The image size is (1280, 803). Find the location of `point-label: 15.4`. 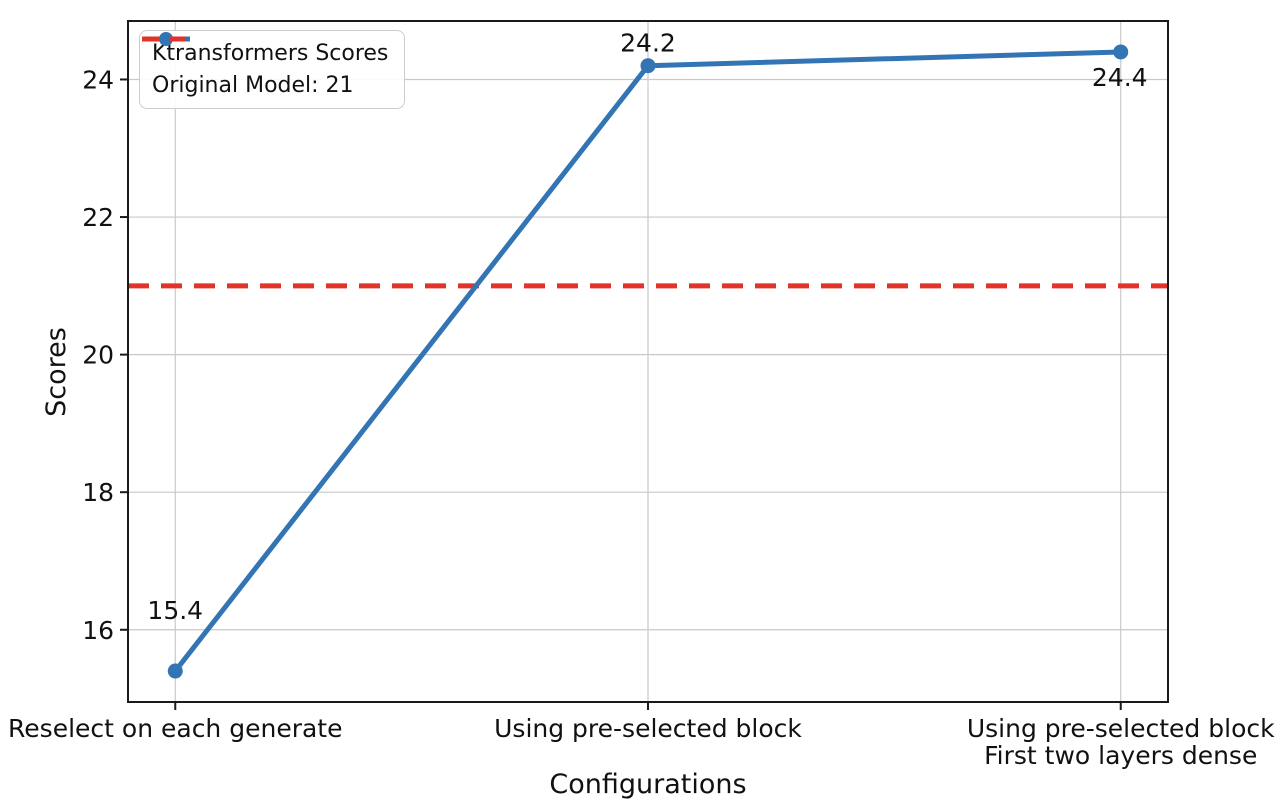

point-label: 15.4 is located at coordinates (175, 610).